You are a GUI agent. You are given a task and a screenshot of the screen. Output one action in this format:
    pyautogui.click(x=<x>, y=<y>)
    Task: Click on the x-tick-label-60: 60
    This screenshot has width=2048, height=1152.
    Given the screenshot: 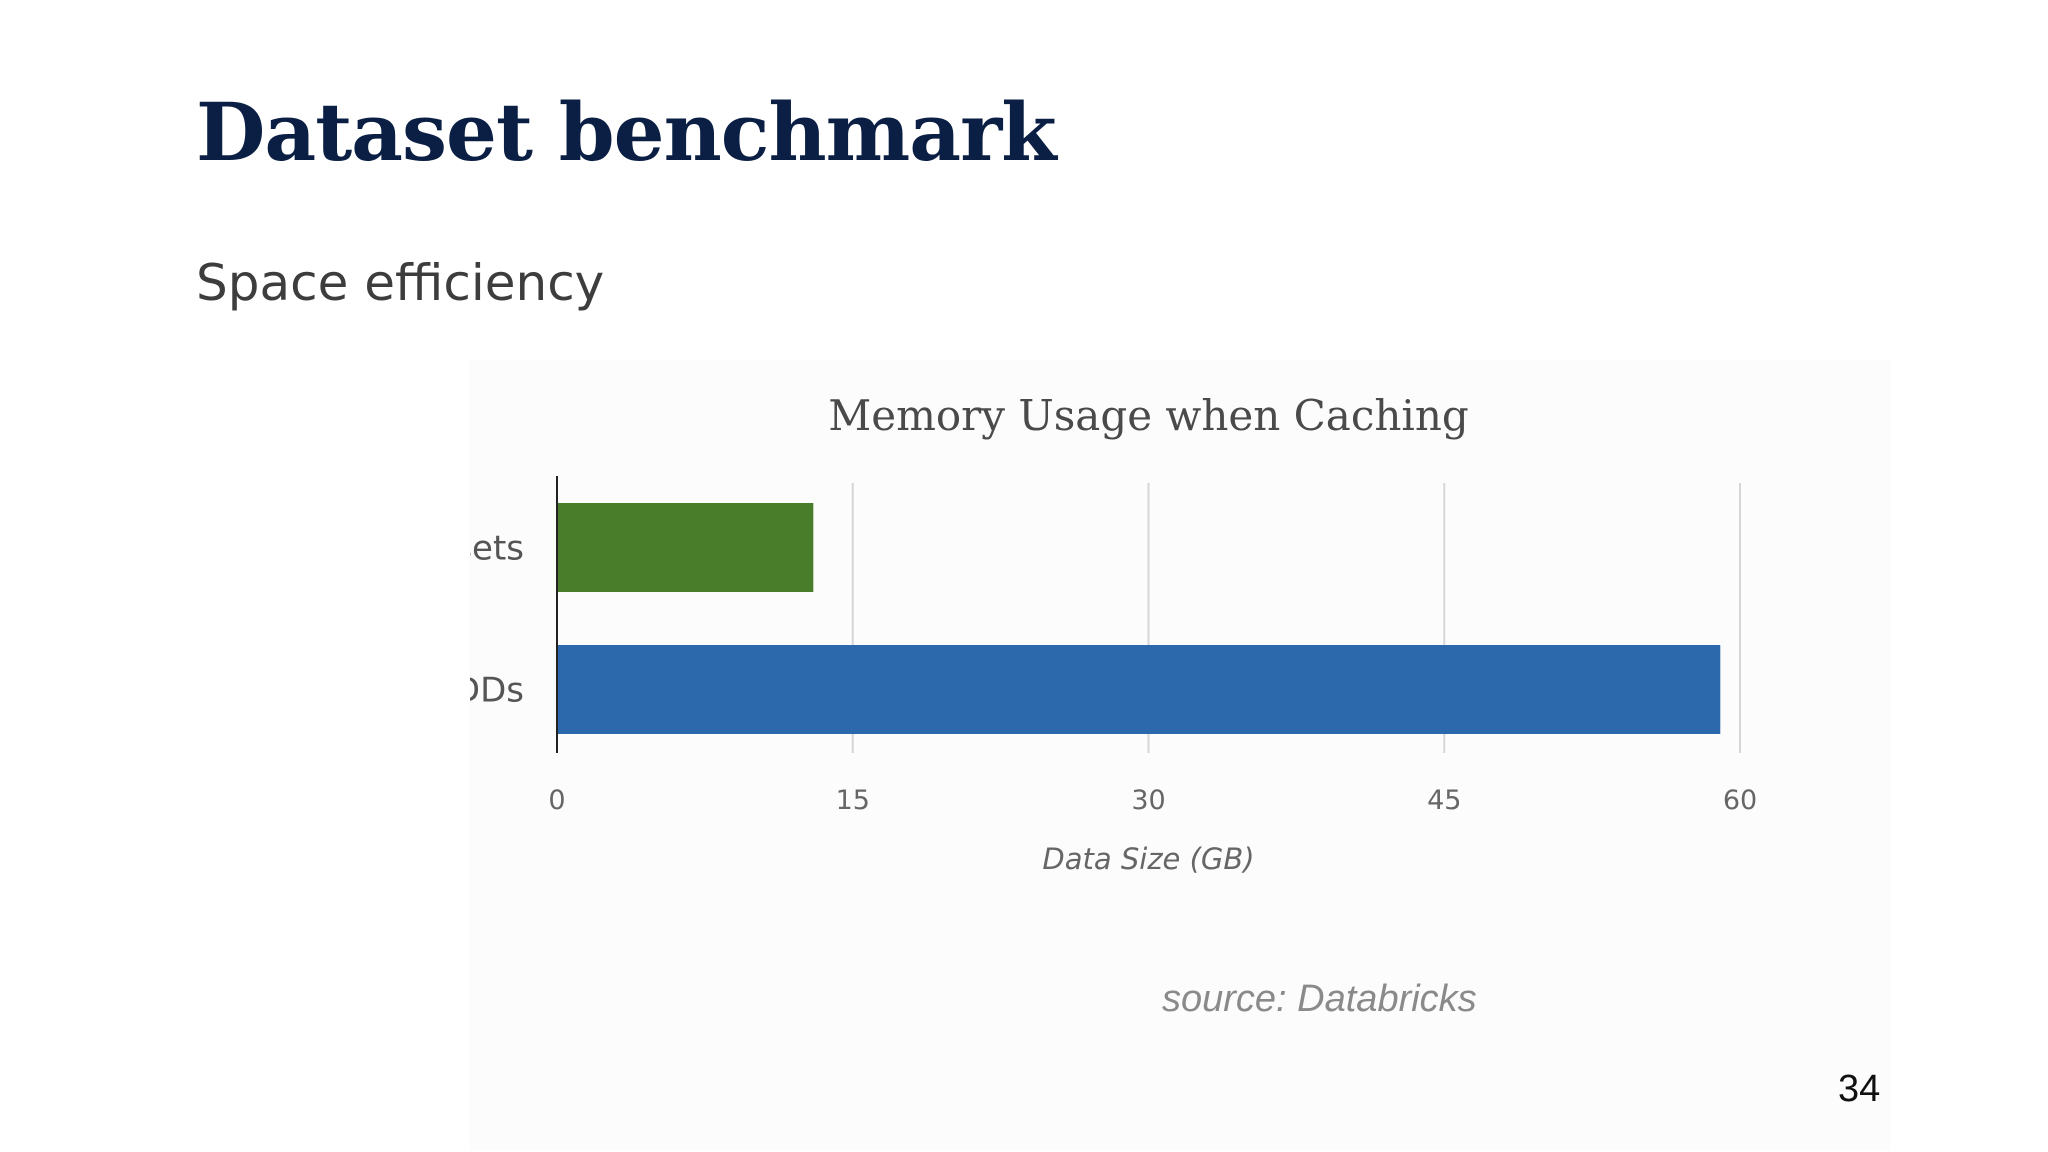 What is the action you would take?
    pyautogui.click(x=1740, y=800)
    